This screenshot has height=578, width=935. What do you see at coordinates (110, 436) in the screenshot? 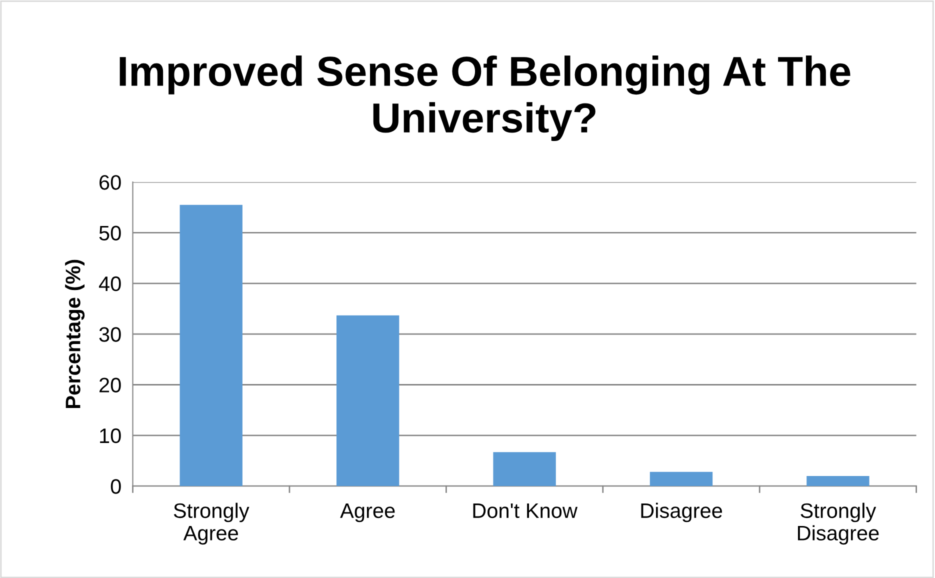
I see `y-tick-label: 10` at bounding box center [110, 436].